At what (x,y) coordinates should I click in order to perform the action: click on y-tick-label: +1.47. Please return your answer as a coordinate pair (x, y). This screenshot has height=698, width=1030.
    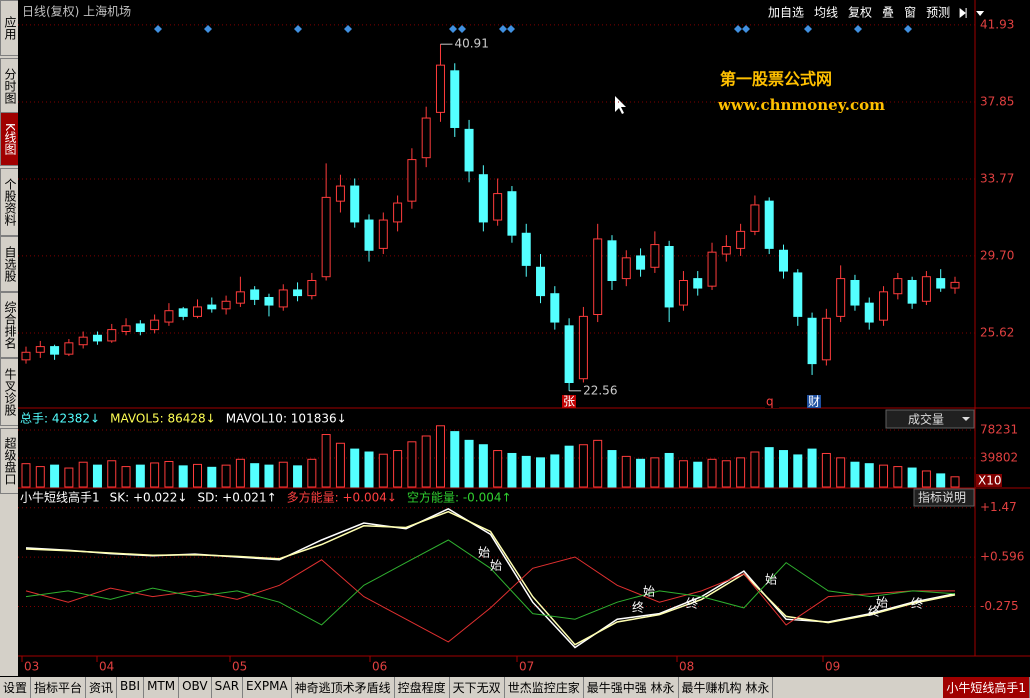
    Looking at the image, I should click on (998, 507).